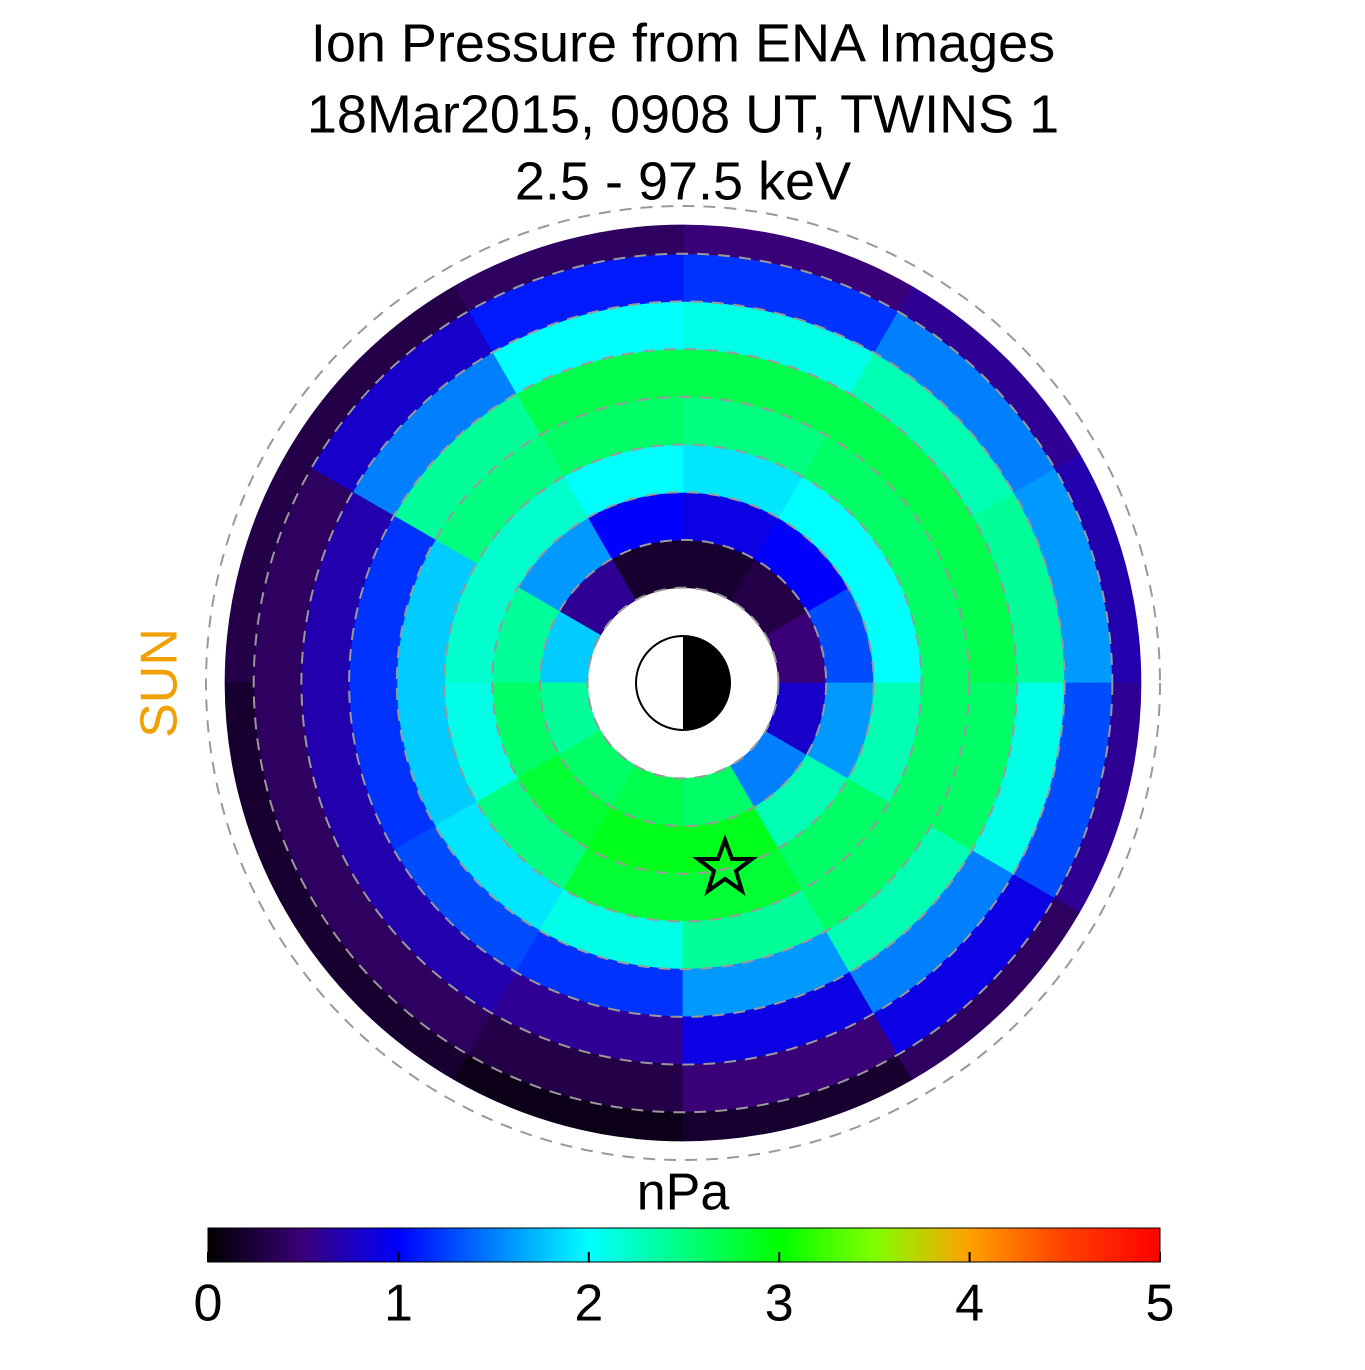 This screenshot has width=1365, height=1370. I want to click on earth-night, so click(706, 683).